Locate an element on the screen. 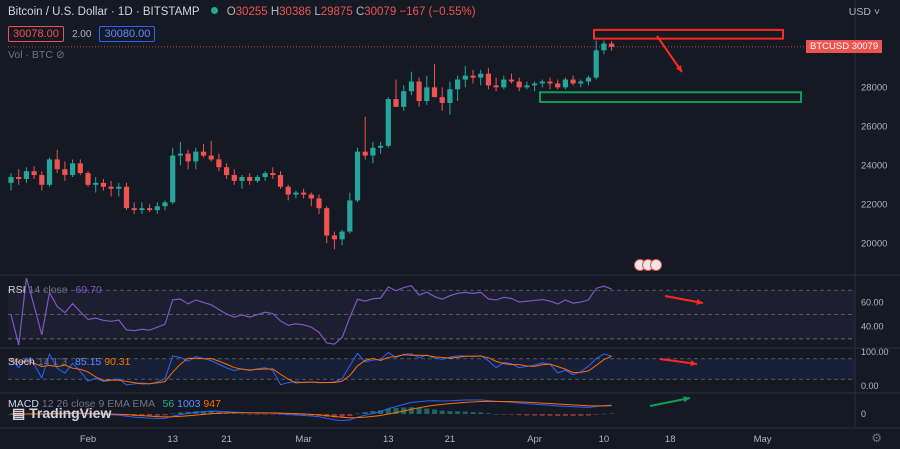 The image size is (900, 449). stoch-k-value: 85.15 is located at coordinates (88, 362).